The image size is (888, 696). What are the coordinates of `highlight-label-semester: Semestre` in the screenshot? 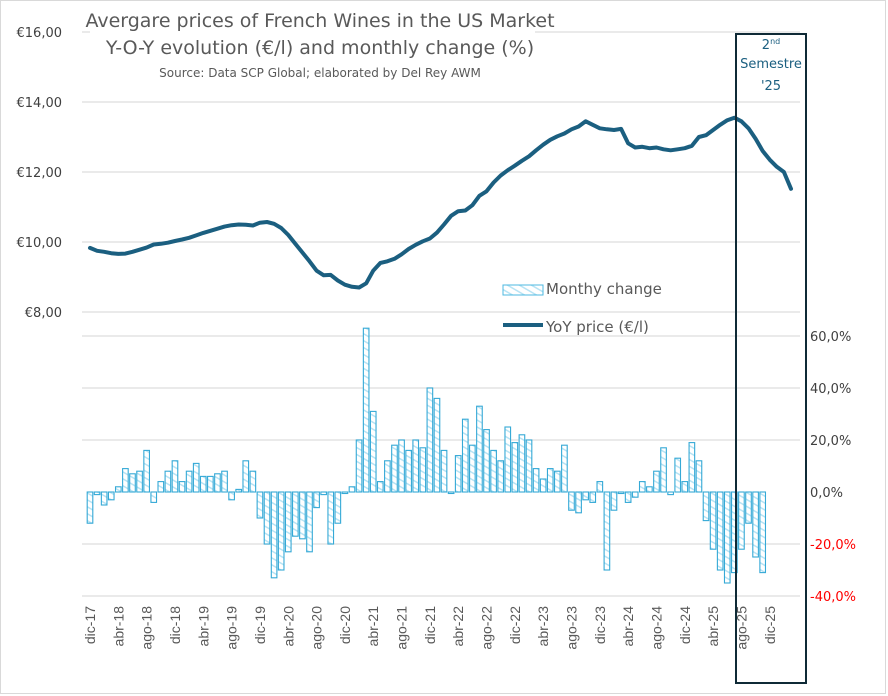 It's located at (771, 64).